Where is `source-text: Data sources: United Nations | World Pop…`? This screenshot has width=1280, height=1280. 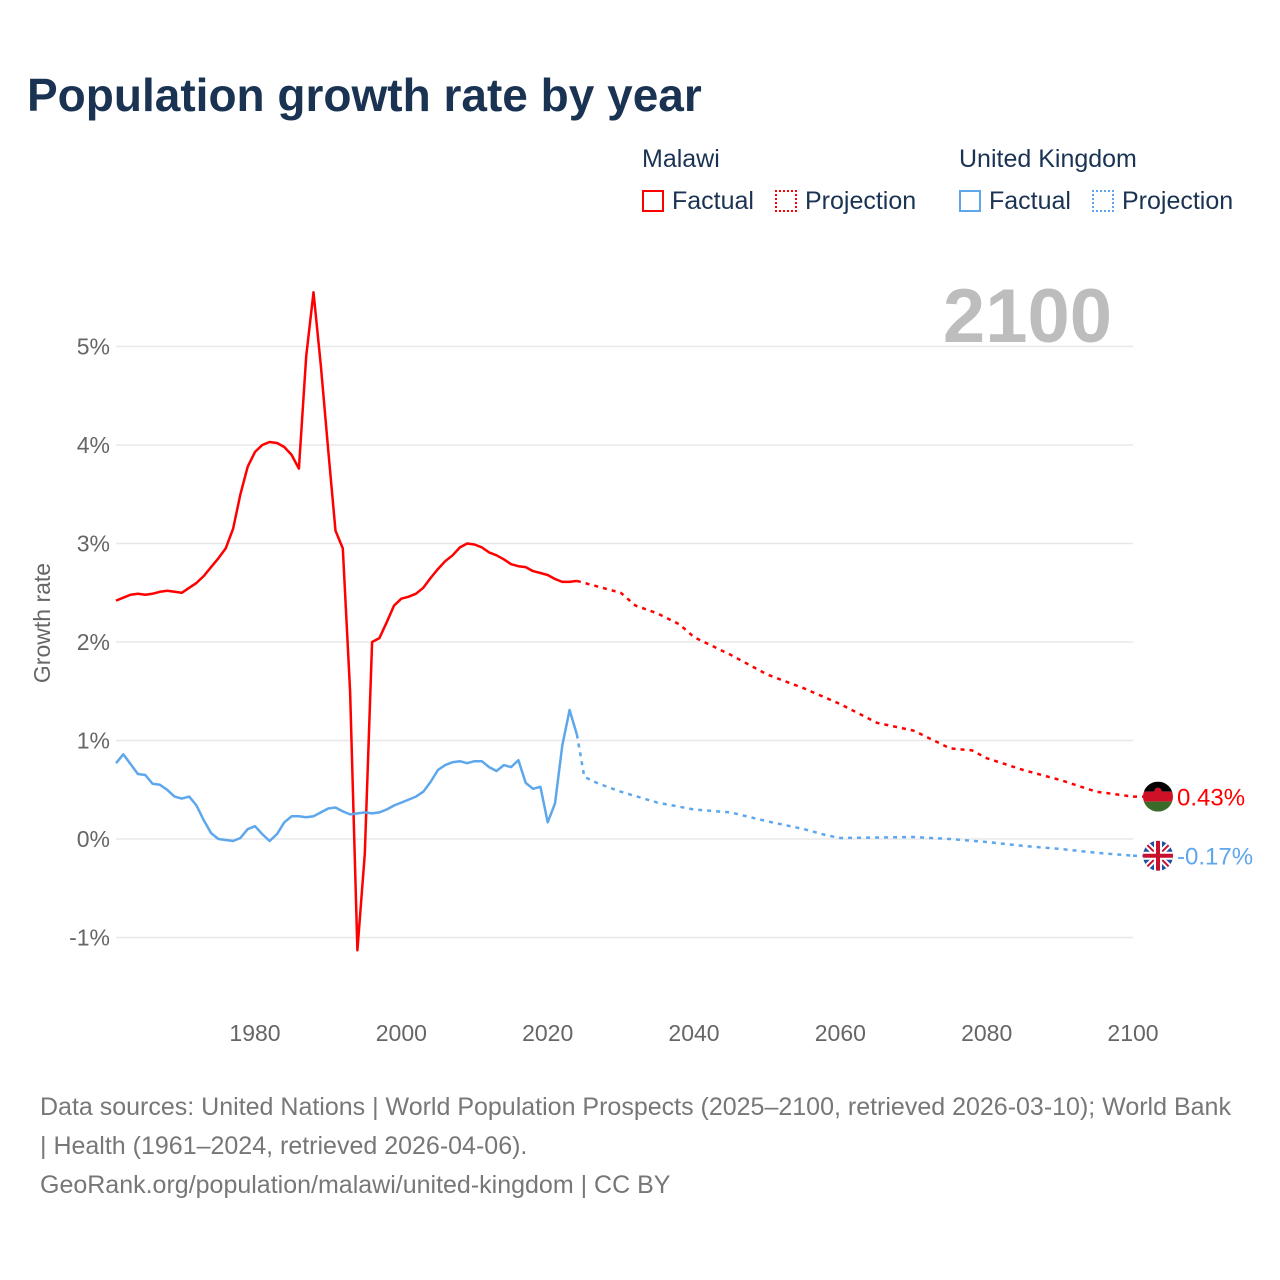 source-text: Data sources: United Nations | World Pop… is located at coordinates (635, 1126).